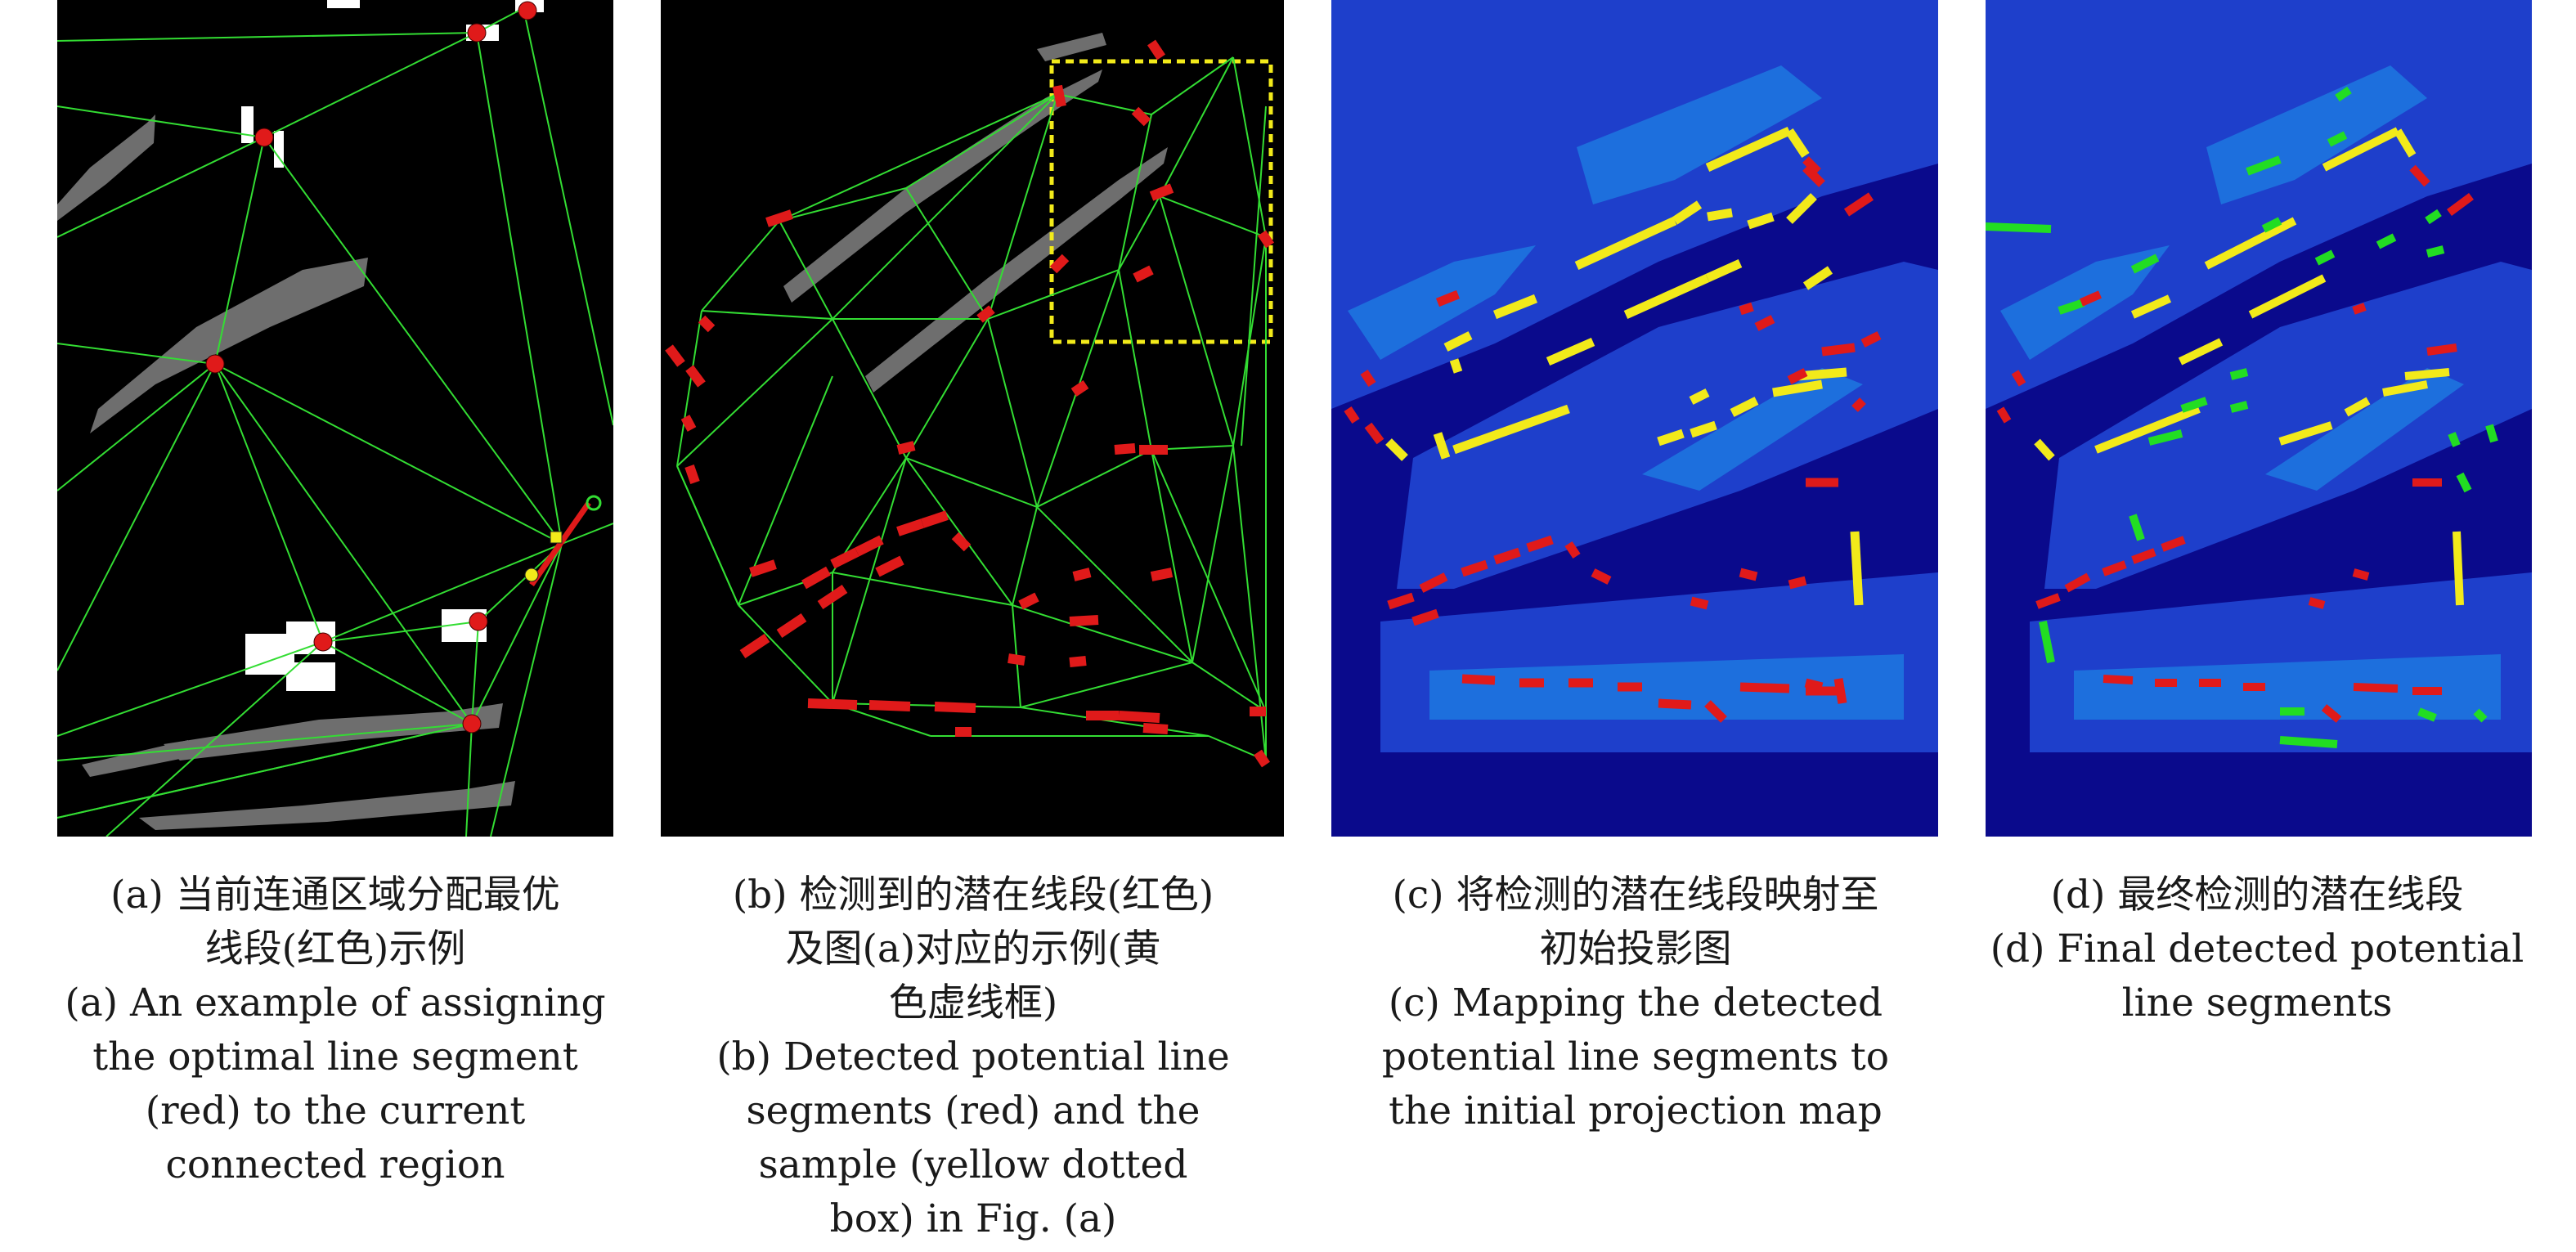 This screenshot has height=1252, width=2576. I want to click on caption-d-en-1: (d) Final detected potential, so click(2257, 949).